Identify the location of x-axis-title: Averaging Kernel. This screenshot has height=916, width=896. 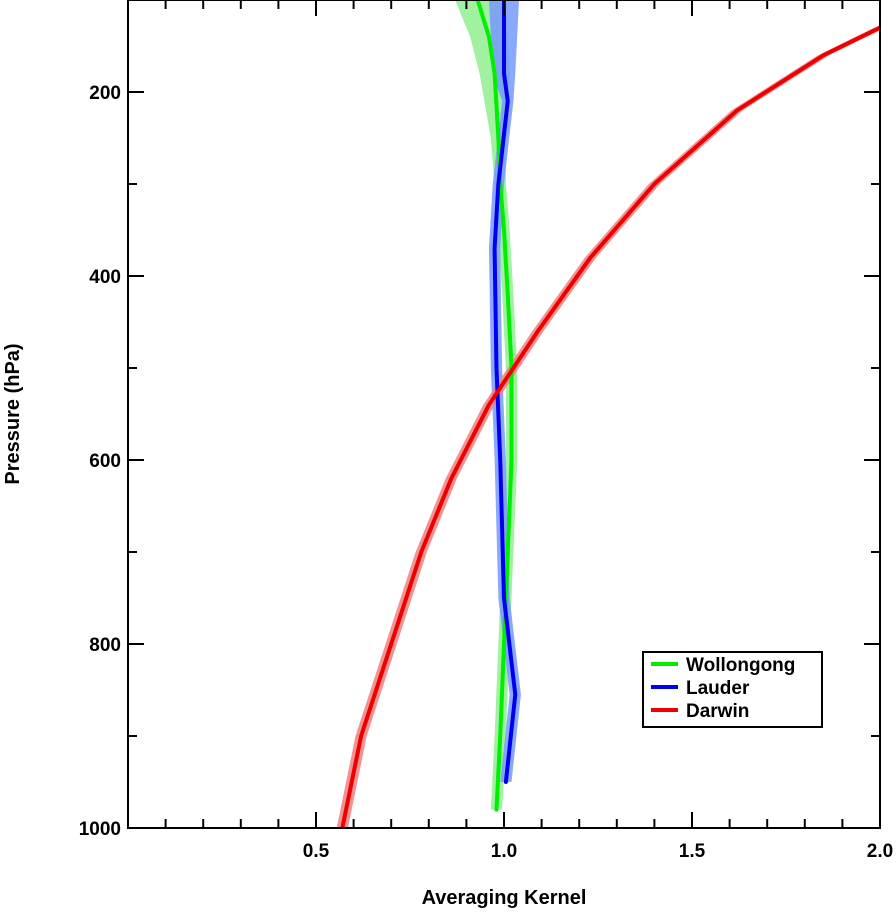
(504, 898).